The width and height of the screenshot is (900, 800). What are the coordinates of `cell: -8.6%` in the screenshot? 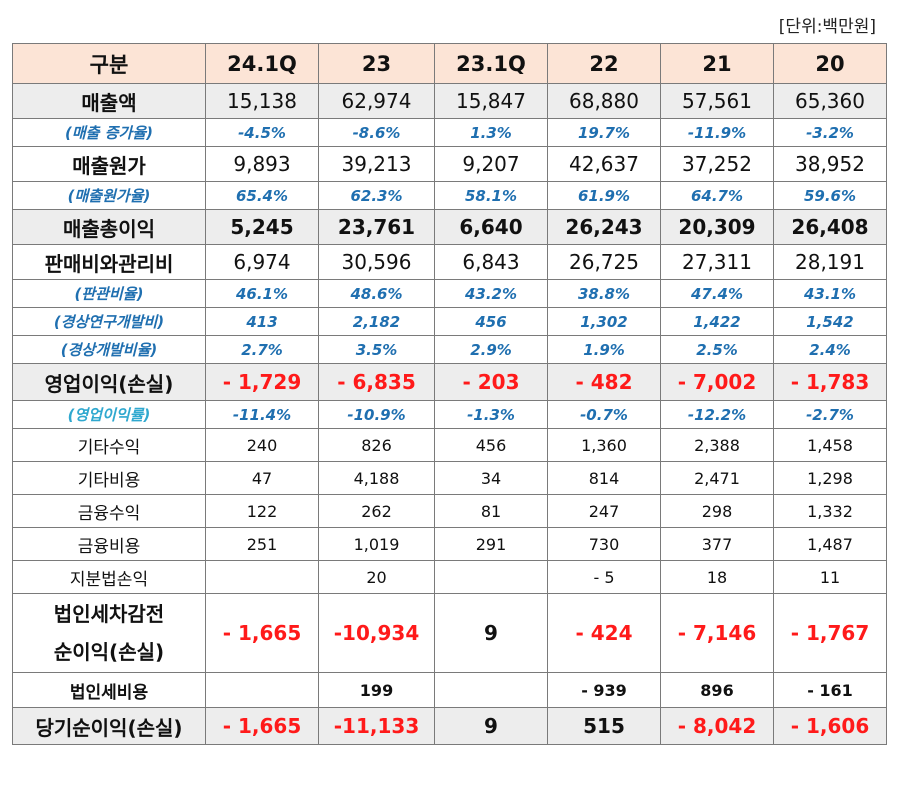 It's located at (376, 132).